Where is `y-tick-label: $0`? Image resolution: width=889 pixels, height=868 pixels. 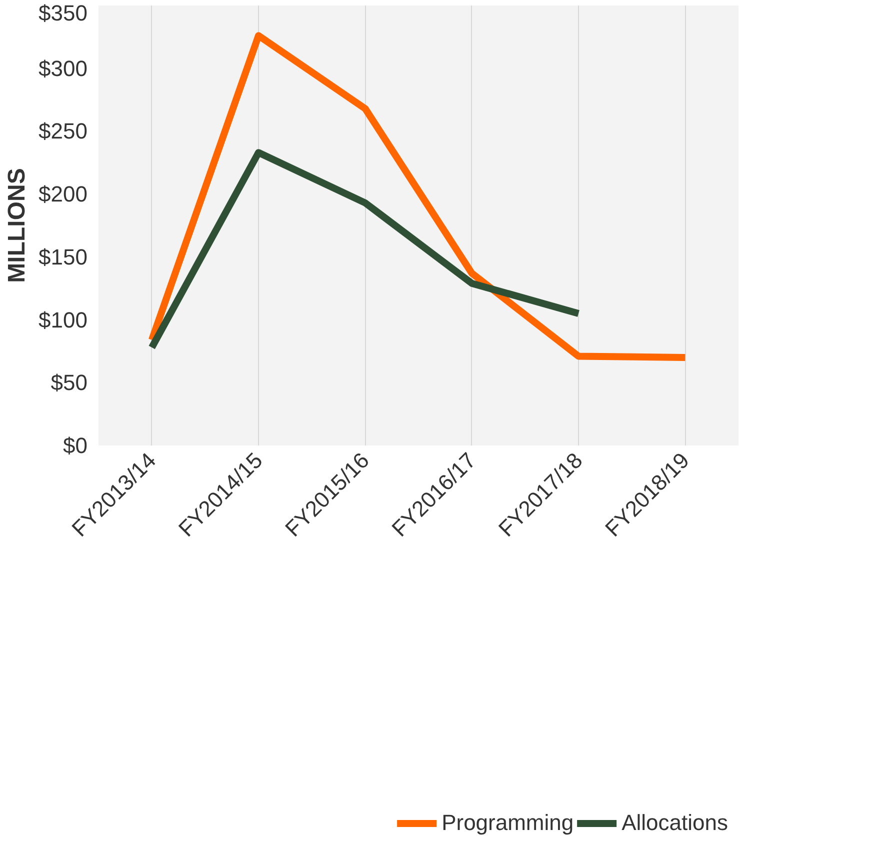 y-tick-label: $0 is located at coordinates (75, 445).